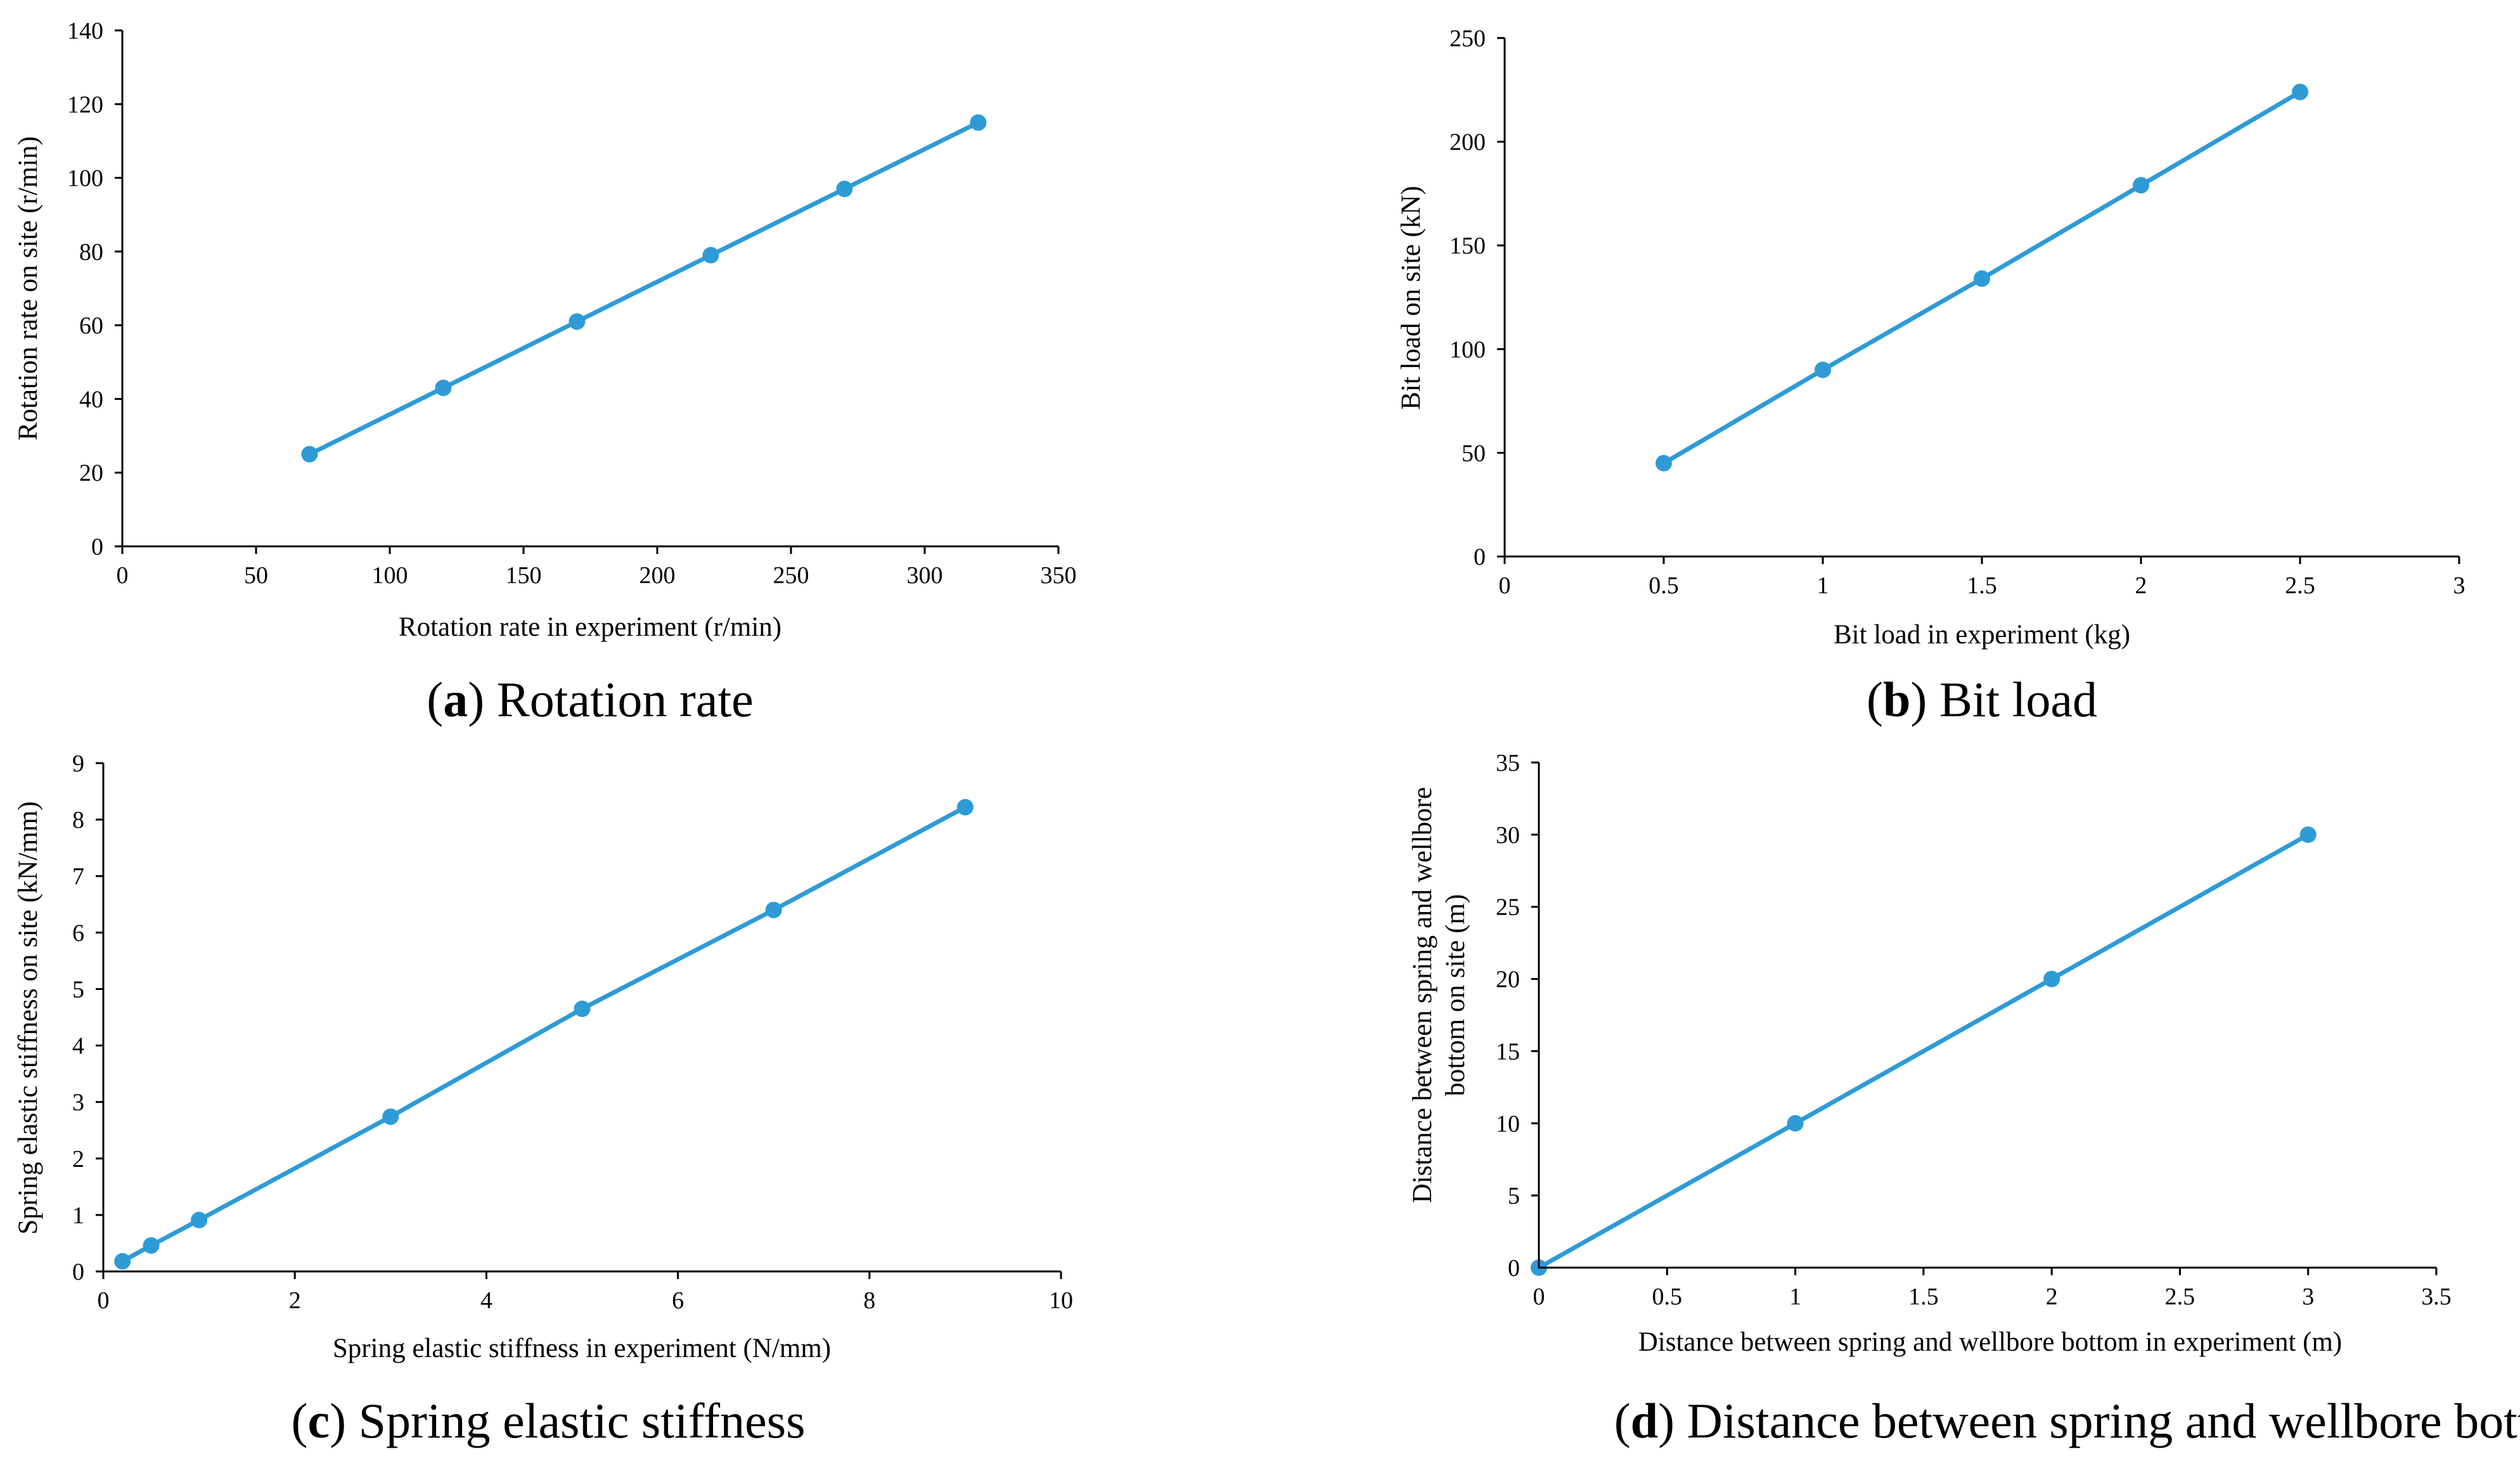 Image resolution: width=2520 pixels, height=1473 pixels. Describe the element at coordinates (91, 253) in the screenshot. I see `y-tick-label-a: 80` at that location.